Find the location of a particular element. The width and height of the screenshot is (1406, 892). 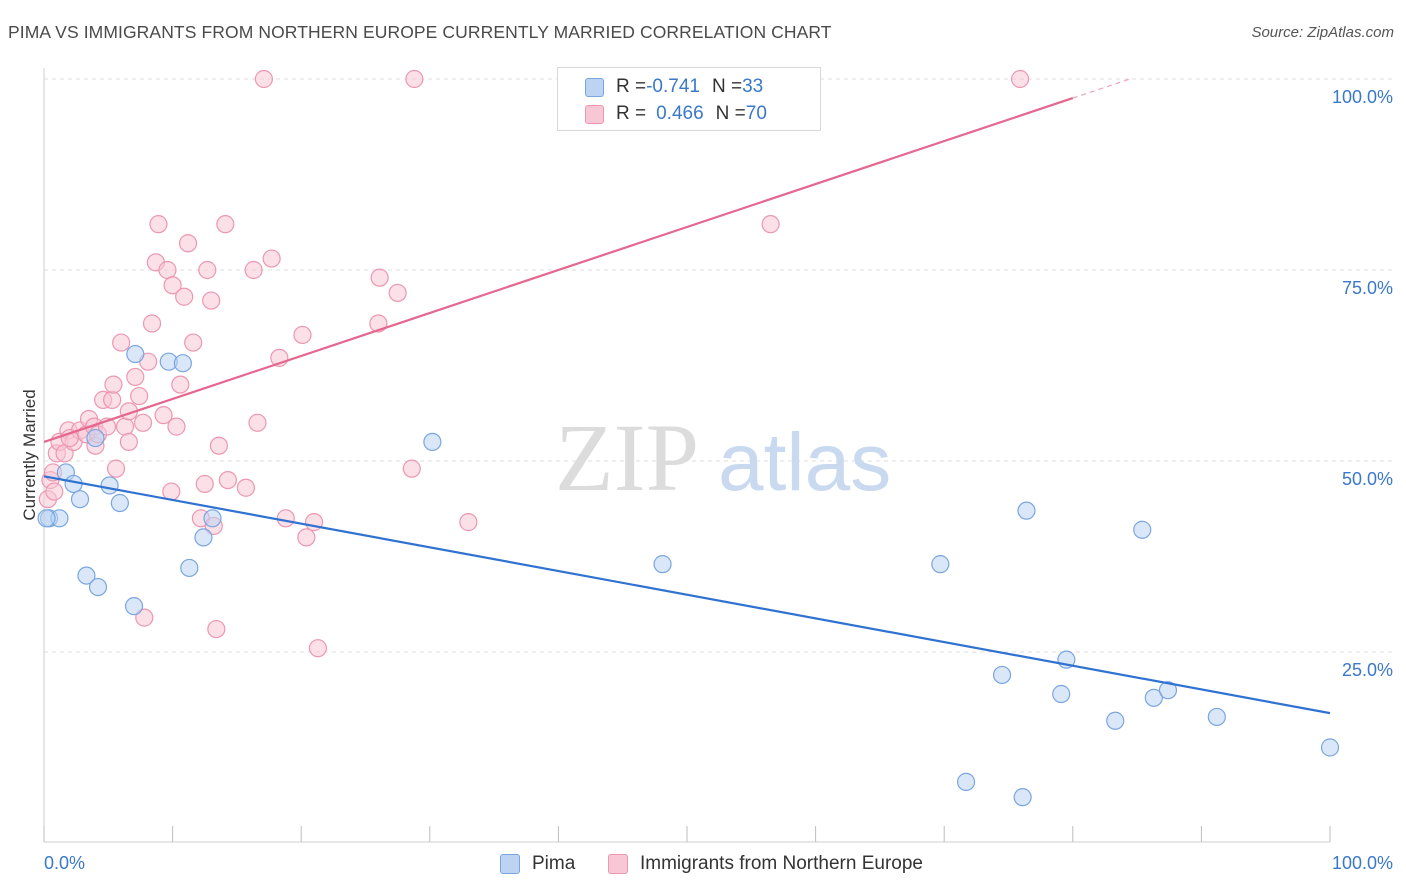

correlation-legend: R = -0.741 N = 33 R = 0.466 N = 70 is located at coordinates (689, 99).